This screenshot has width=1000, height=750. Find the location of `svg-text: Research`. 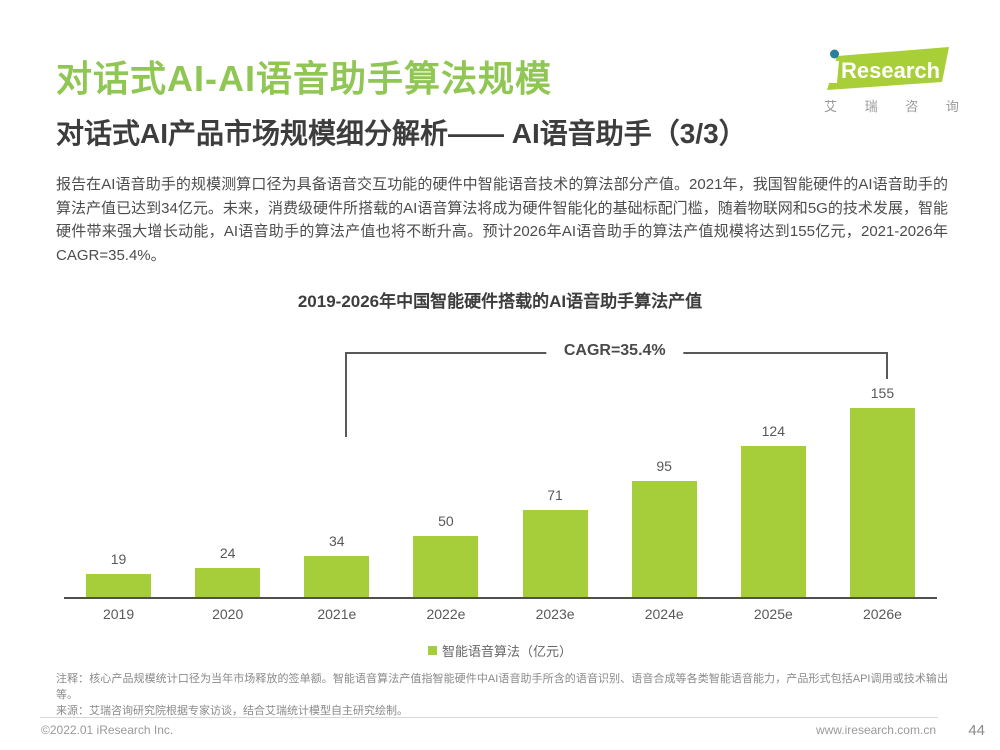

svg-text: Research is located at coordinates (890, 70).